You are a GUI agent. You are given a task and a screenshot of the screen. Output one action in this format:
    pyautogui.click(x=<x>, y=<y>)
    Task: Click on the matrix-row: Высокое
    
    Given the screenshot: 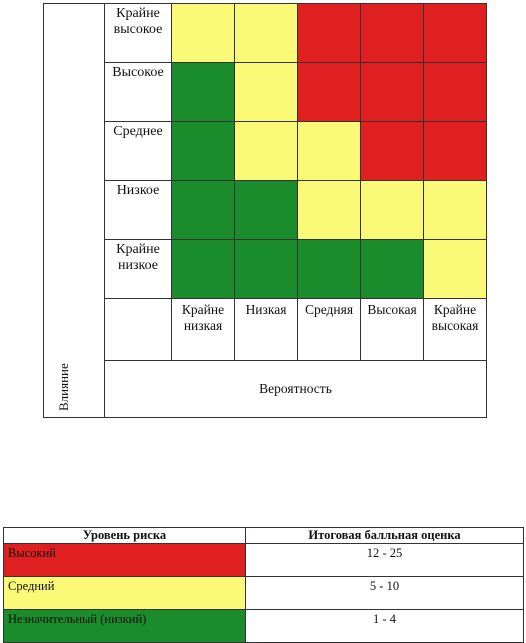 What is the action you would take?
    pyautogui.click(x=265, y=92)
    